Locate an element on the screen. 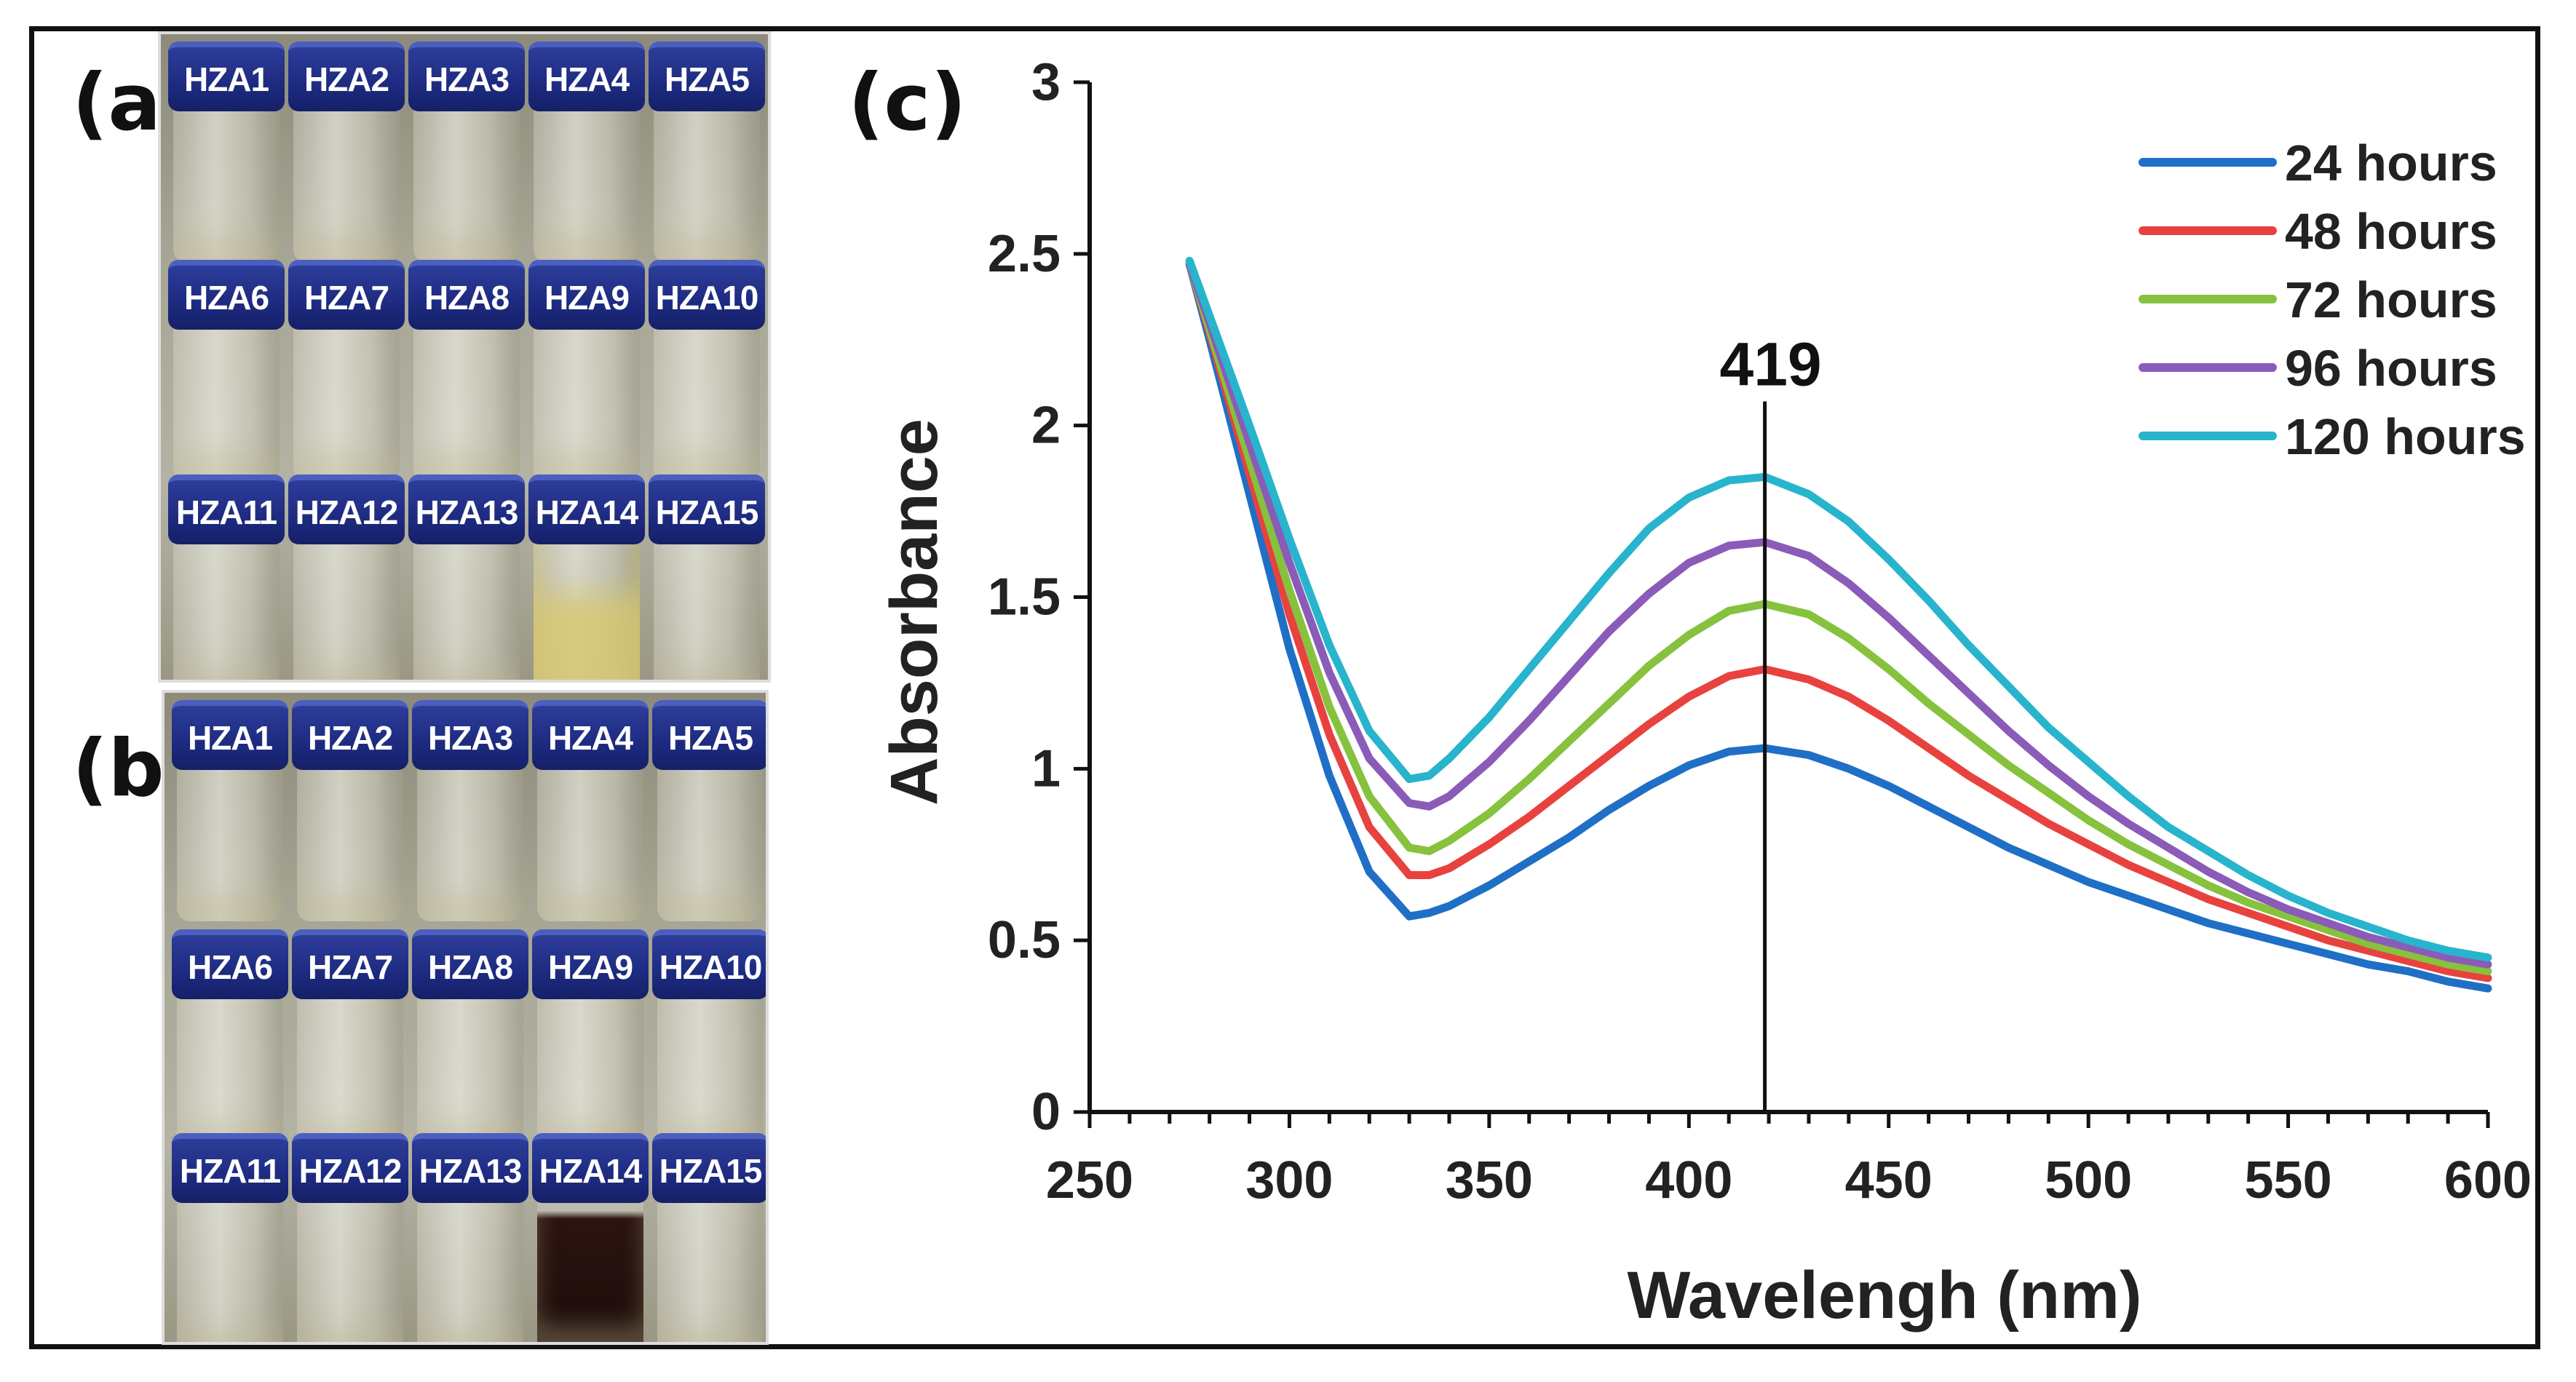  x-tick-label: 500 is located at coordinates (2088, 1180).